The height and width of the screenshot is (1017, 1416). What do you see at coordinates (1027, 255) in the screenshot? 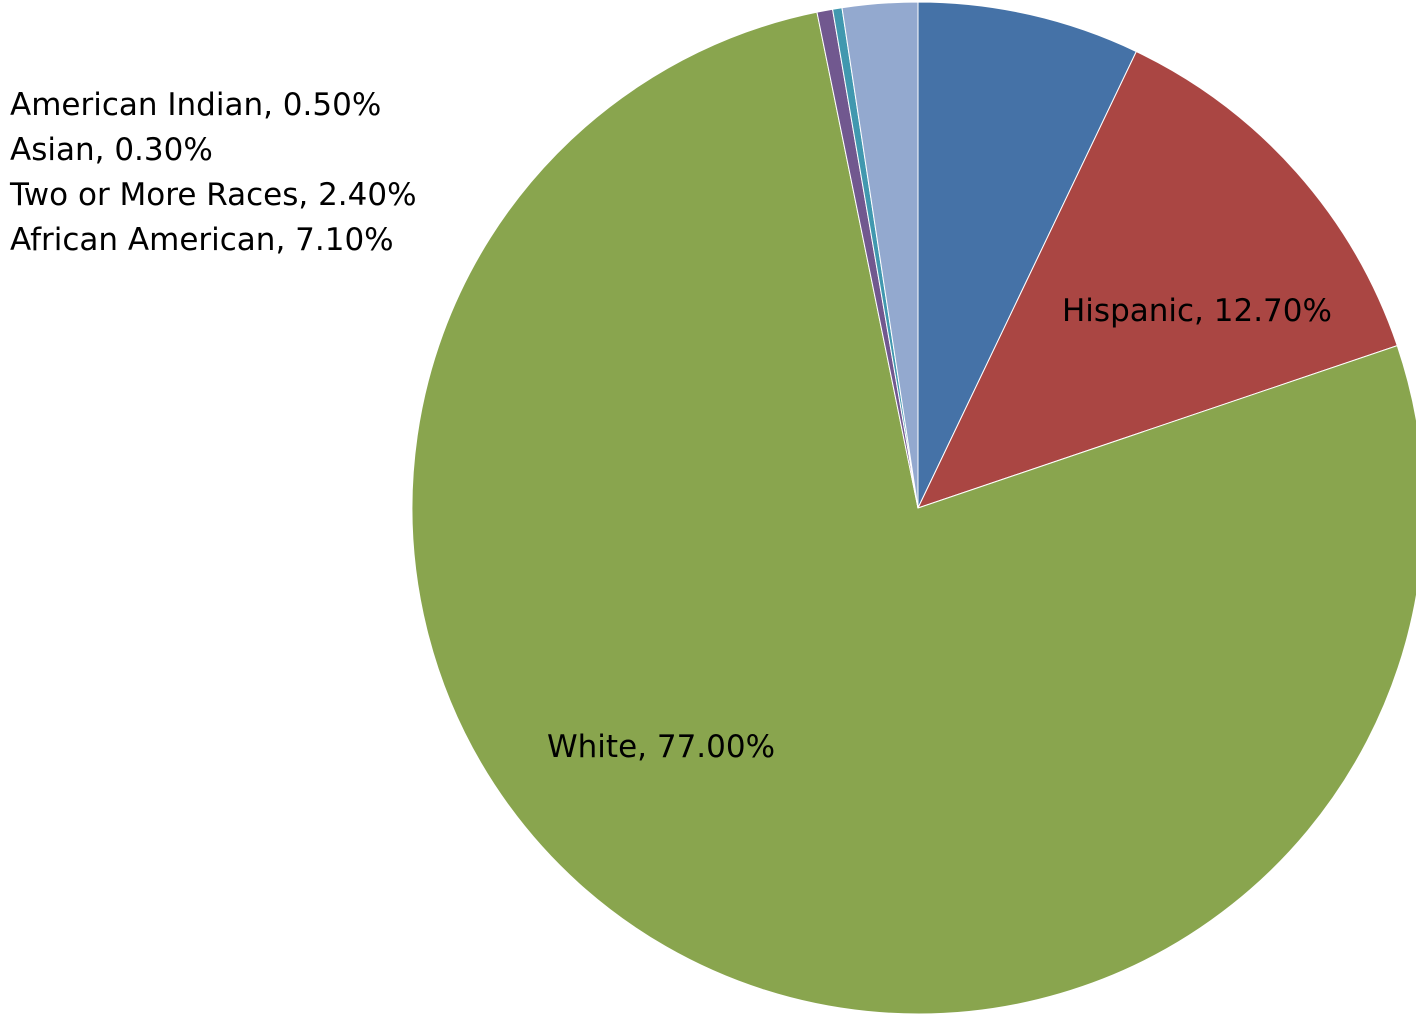
I see `pie-slice-african-american` at bounding box center [1027, 255].